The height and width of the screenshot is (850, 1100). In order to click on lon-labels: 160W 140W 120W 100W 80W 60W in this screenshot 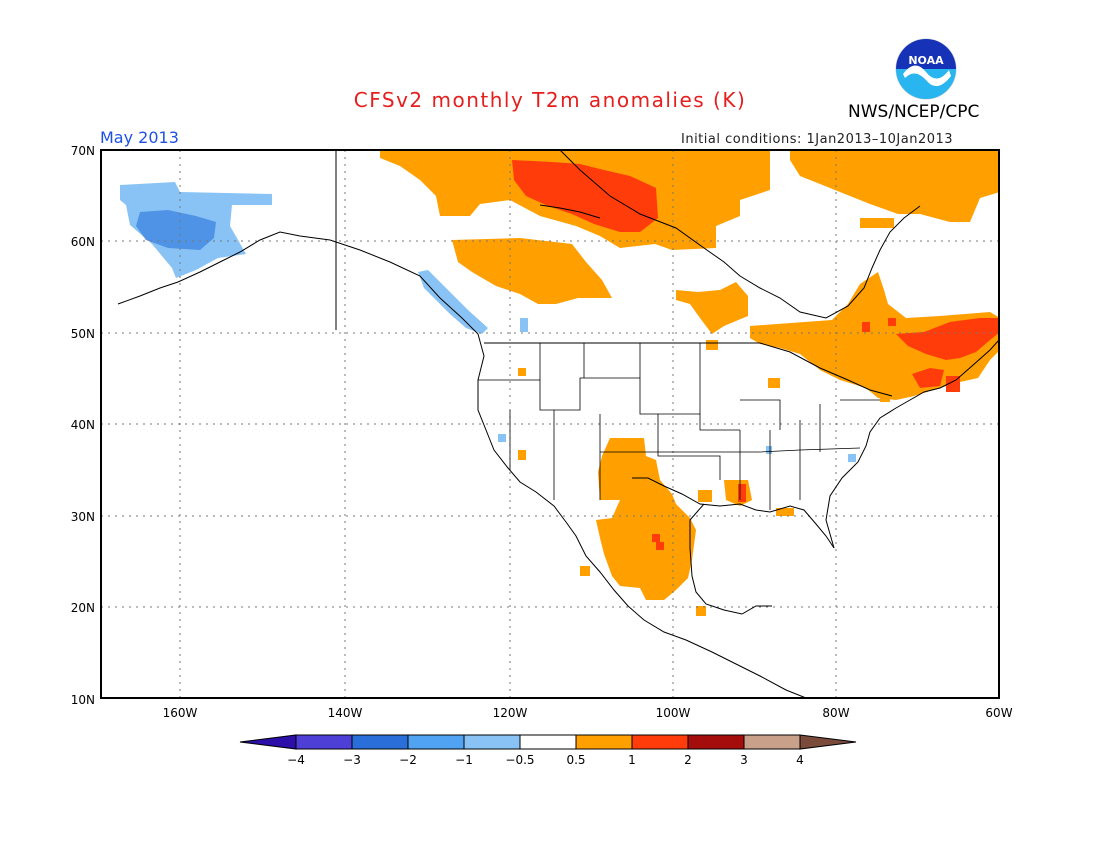, I will do `click(588, 713)`.